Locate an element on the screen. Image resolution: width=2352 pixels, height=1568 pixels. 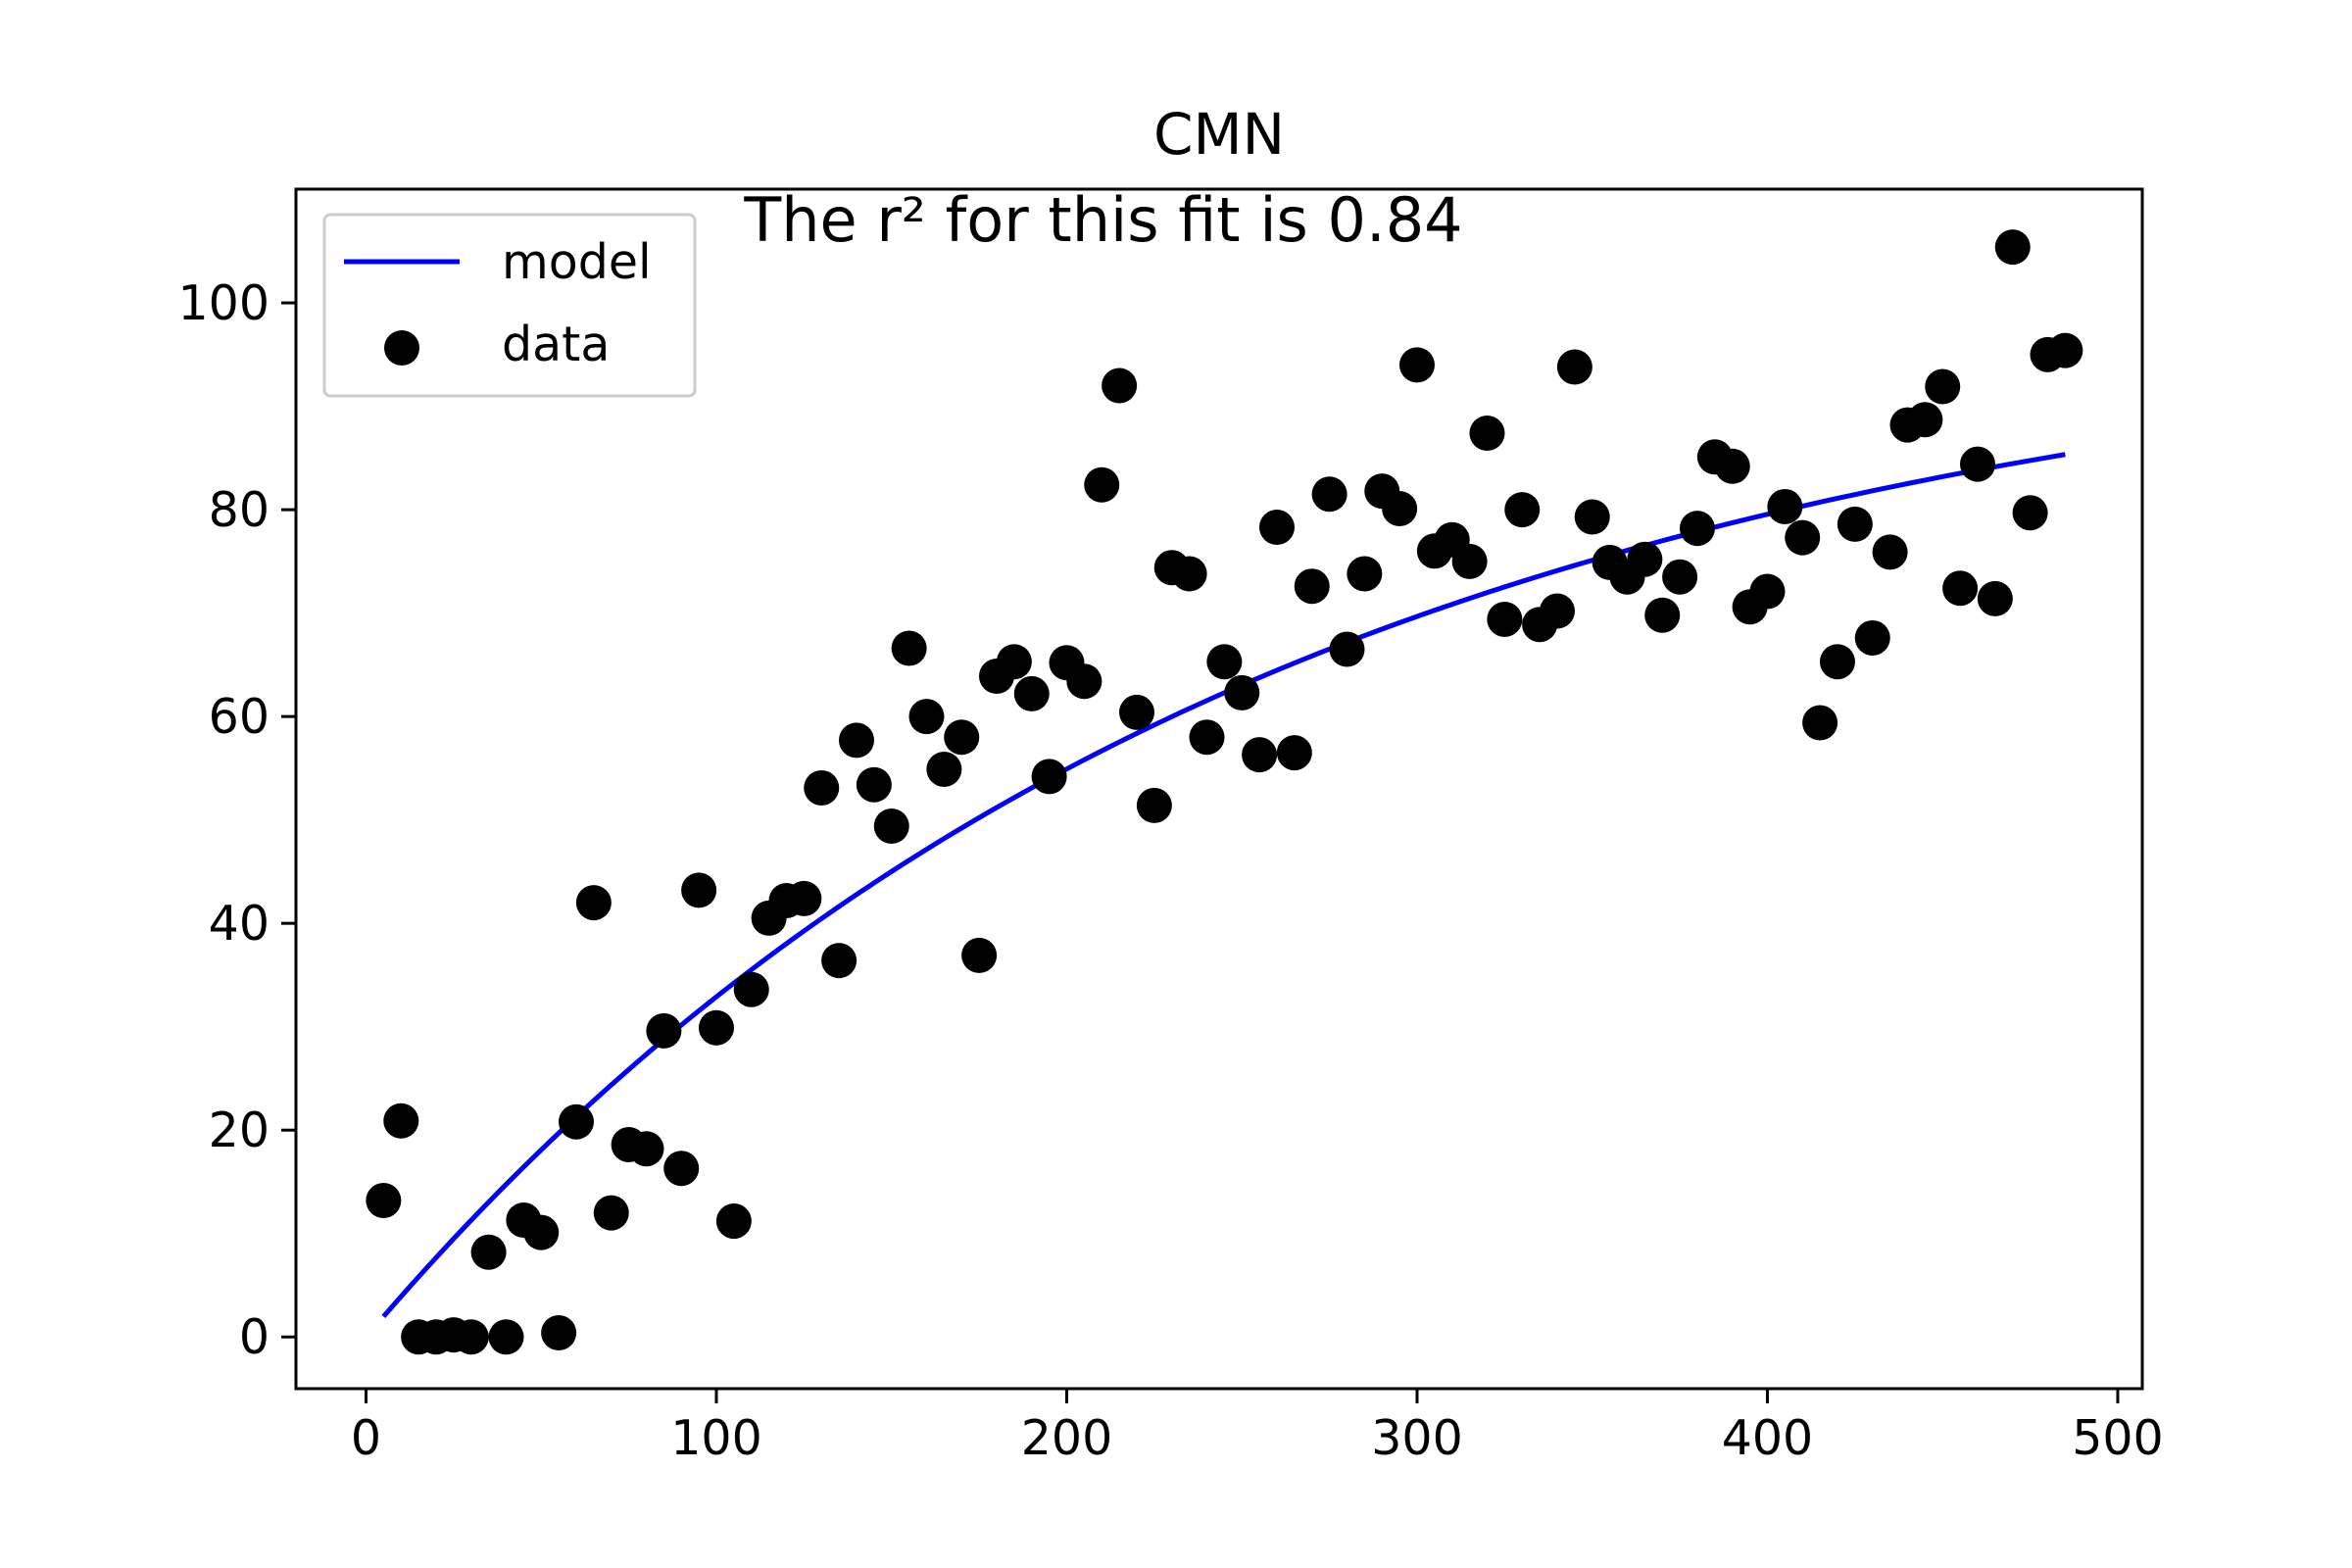
legend: model data is located at coordinates (509, 305).